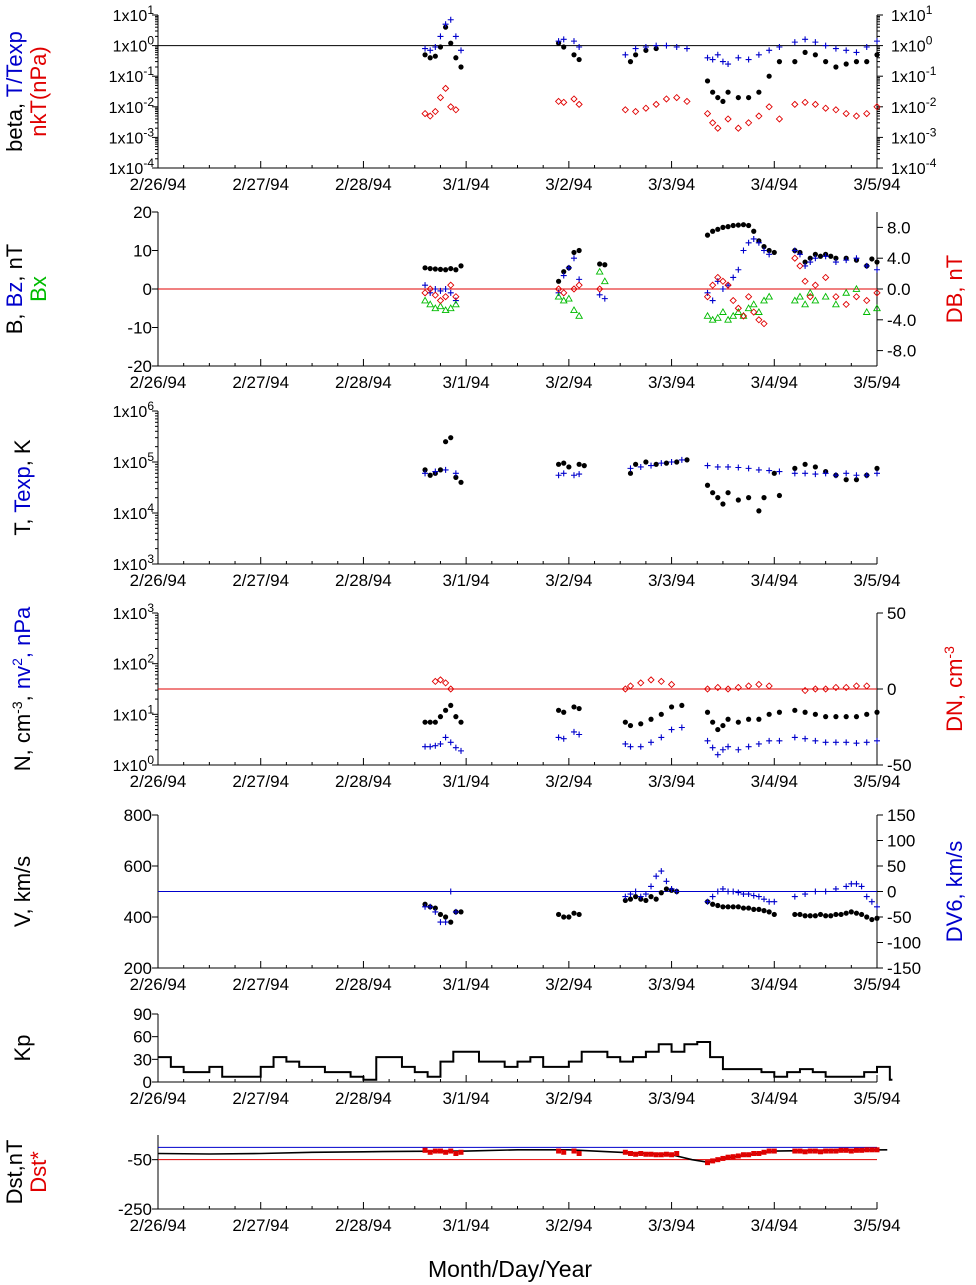 This screenshot has height=1285, width=976. Describe the element at coordinates (260, 184) in the screenshot. I see `x-tick-label: 2/27/94` at that location.